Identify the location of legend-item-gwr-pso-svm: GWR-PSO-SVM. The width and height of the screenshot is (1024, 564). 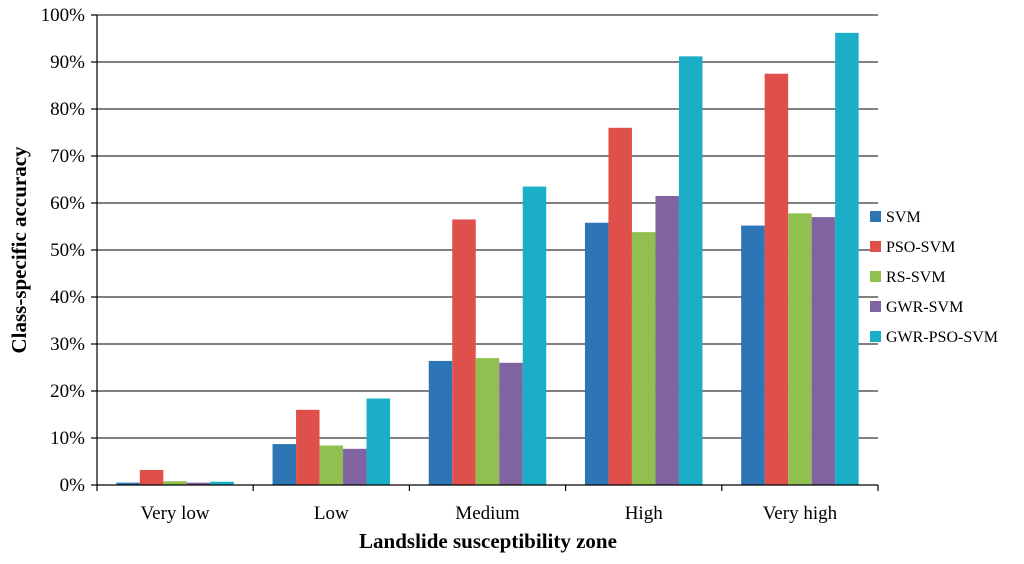
(934, 337).